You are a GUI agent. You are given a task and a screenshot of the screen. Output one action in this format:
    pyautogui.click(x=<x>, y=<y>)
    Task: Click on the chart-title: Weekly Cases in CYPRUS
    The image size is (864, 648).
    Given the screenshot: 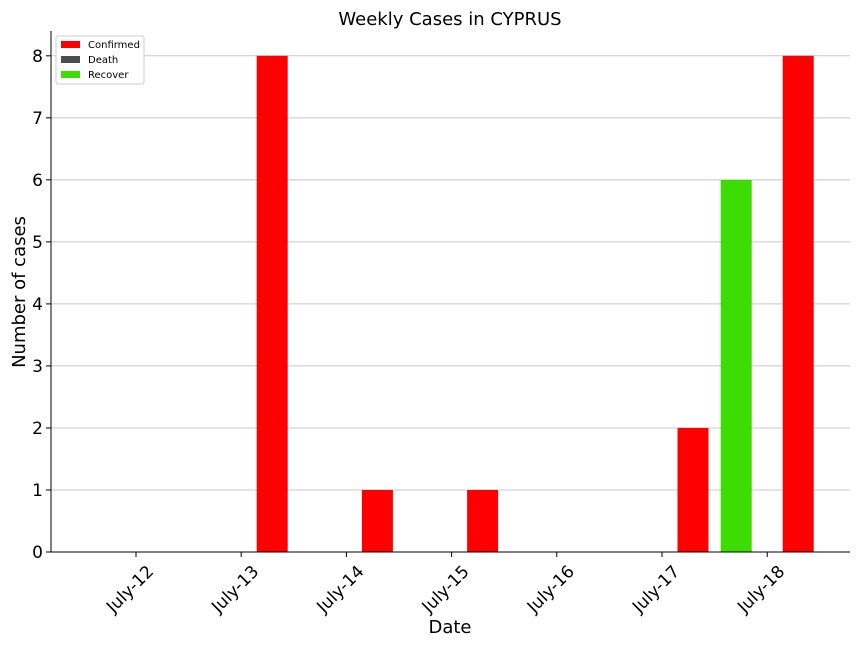 What is the action you would take?
    pyautogui.click(x=449, y=19)
    